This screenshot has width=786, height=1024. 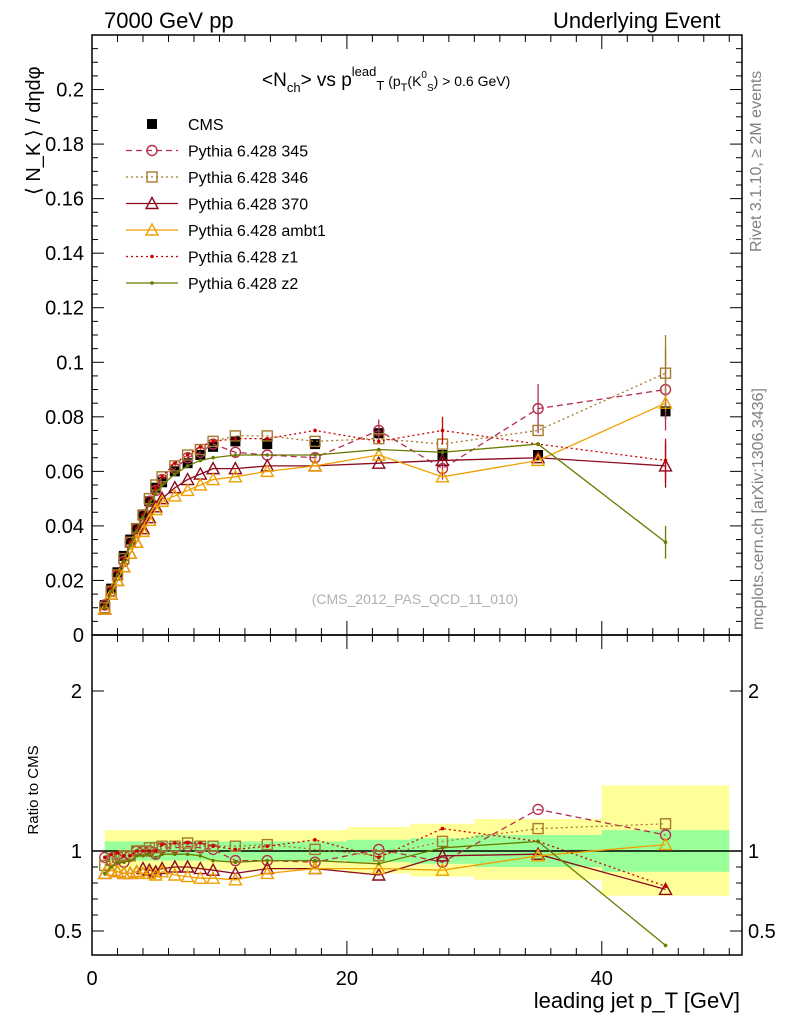 What do you see at coordinates (415, 599) in the screenshot?
I see `watermark: (CMS_2012_PAS_QCD_11_010)` at bounding box center [415, 599].